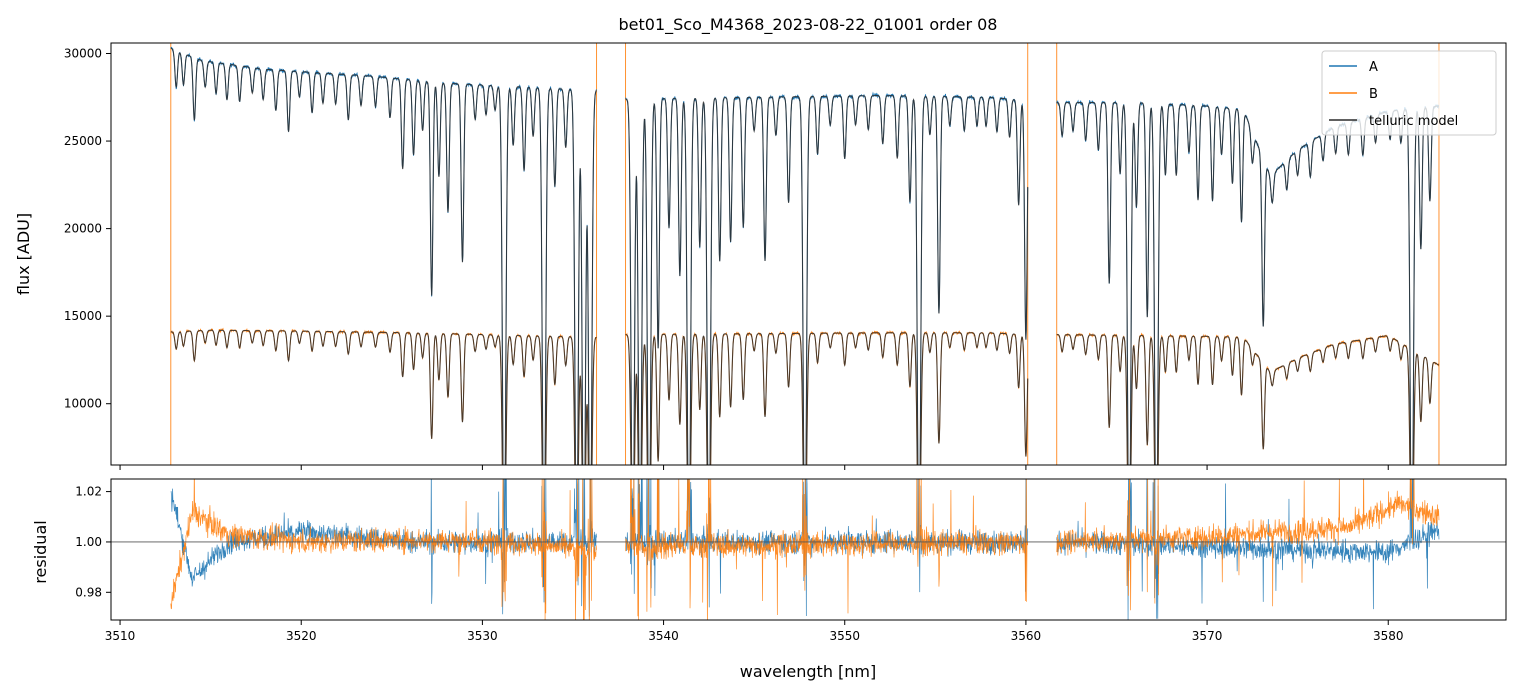 The width and height of the screenshot is (1520, 696). Describe the element at coordinates (88, 542) in the screenshot. I see `residual-y-tick-label: 1.00` at that location.